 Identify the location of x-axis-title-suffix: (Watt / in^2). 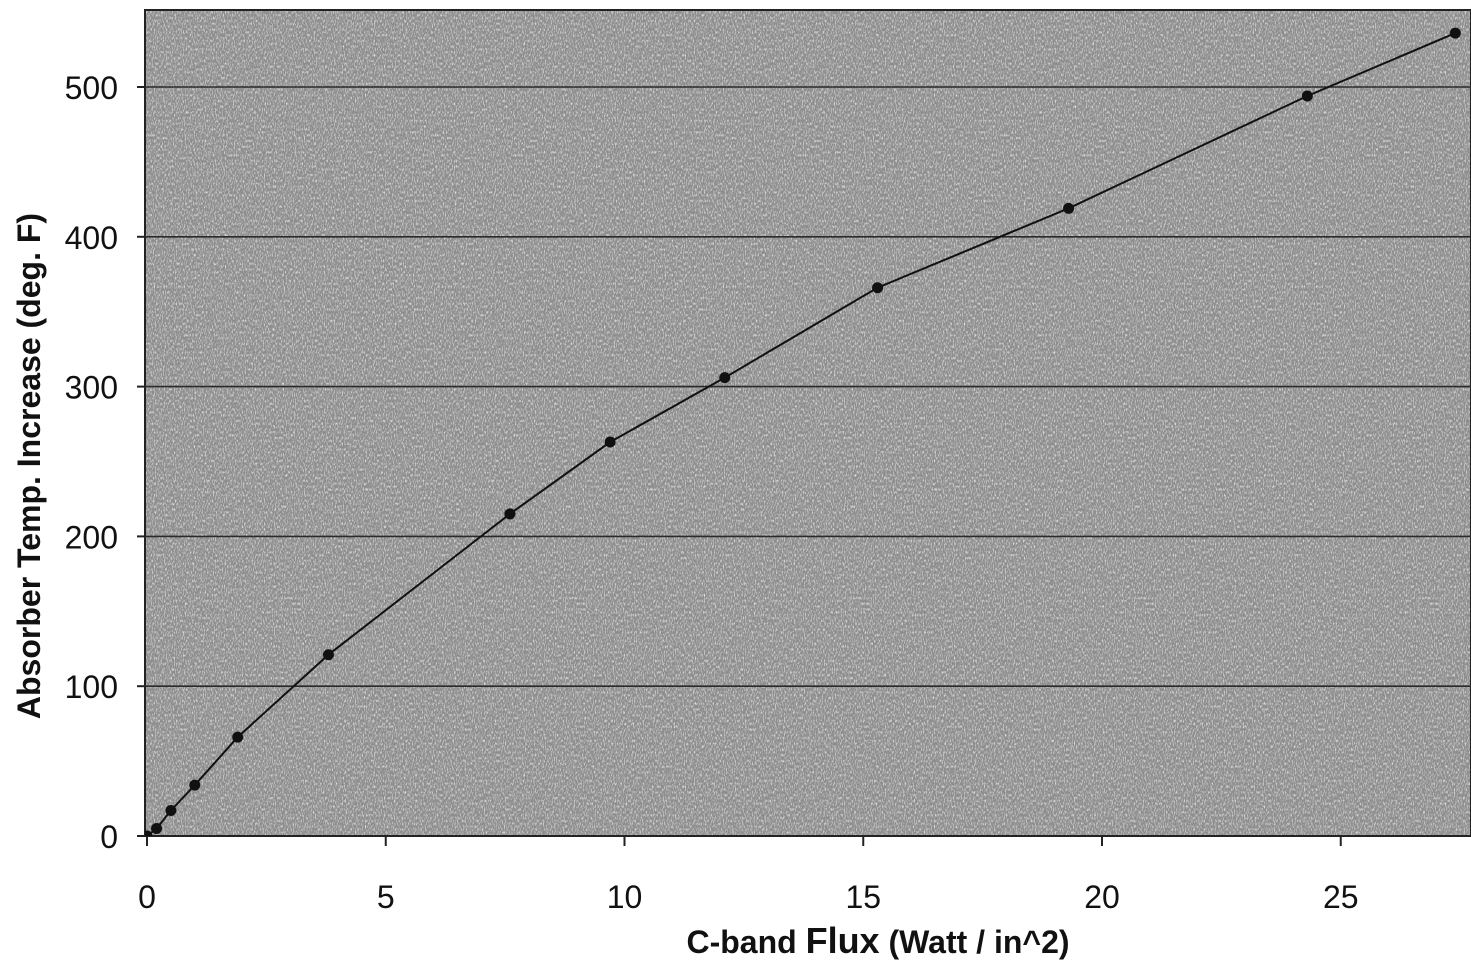
(978, 942).